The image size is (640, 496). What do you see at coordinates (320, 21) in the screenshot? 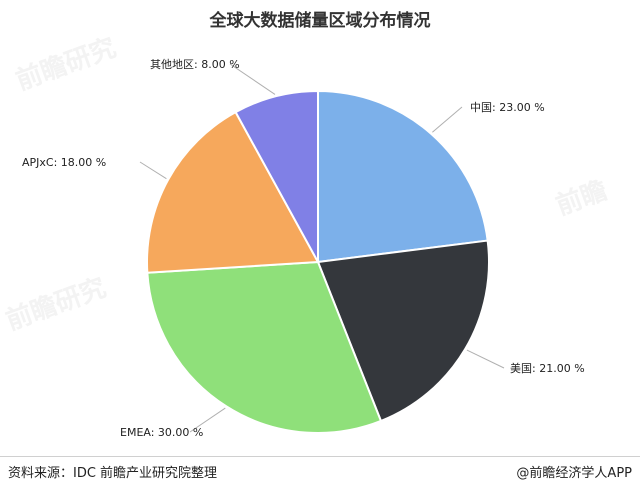
I see `chart-title: 全球大数据储量区域分布情况` at bounding box center [320, 21].